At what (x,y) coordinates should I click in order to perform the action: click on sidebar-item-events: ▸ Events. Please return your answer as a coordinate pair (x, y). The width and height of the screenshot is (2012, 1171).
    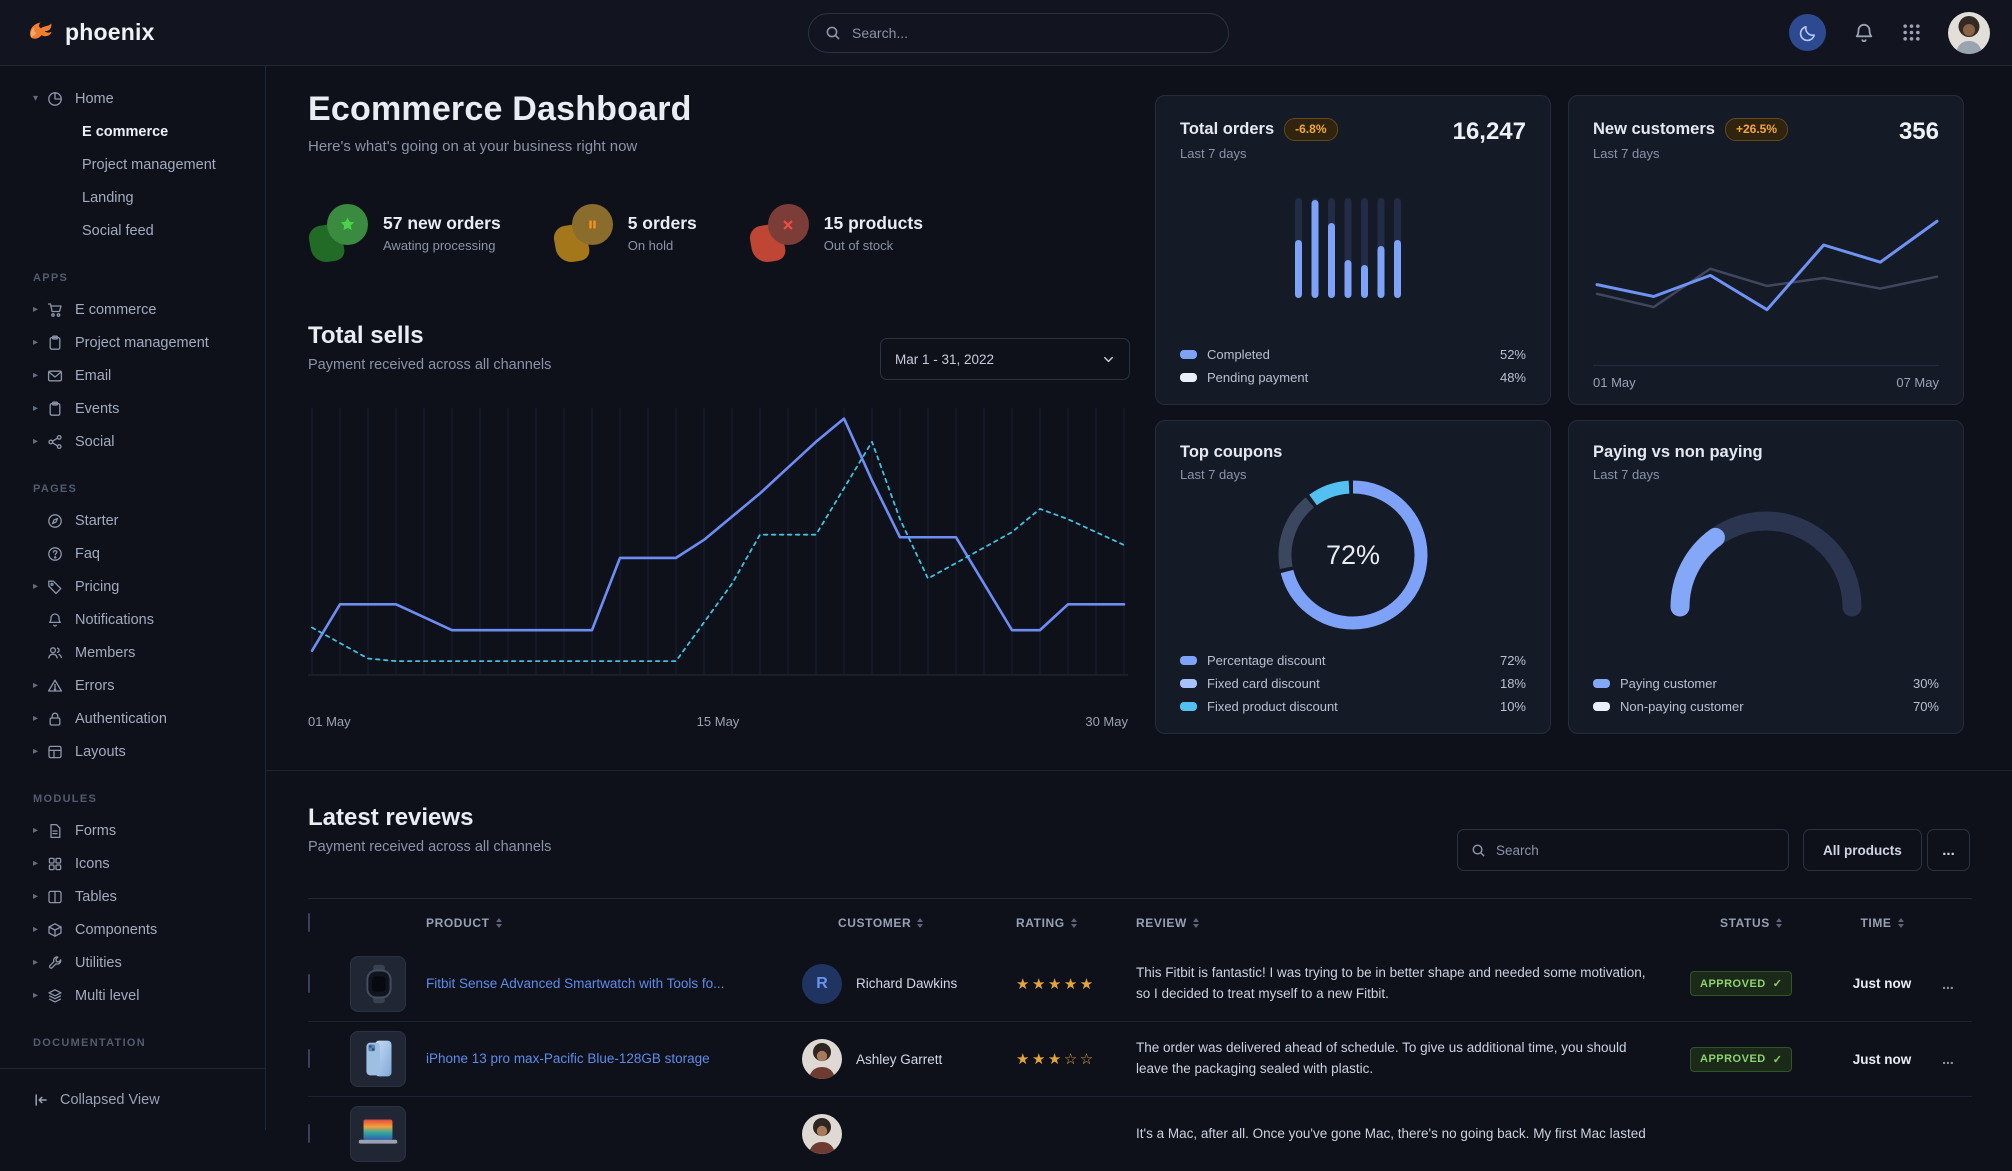
    Looking at the image, I should click on (143, 408).